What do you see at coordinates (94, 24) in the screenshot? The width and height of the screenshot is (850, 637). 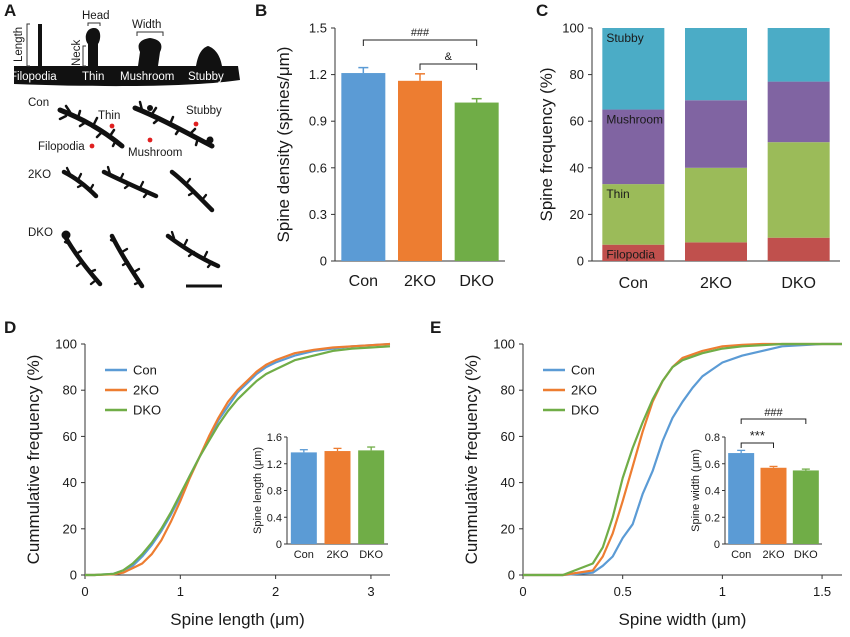 I see `head-bracket` at bounding box center [94, 24].